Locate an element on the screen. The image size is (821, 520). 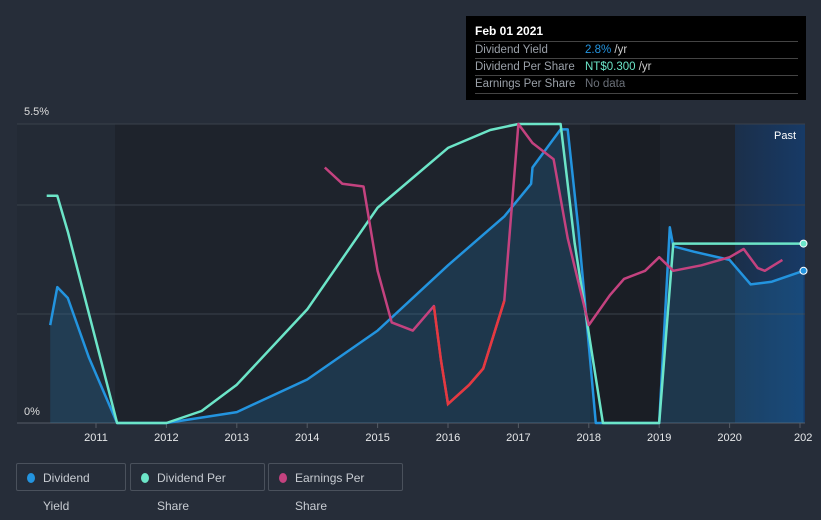
plot-bg-gap is located at coordinates (625, 273).